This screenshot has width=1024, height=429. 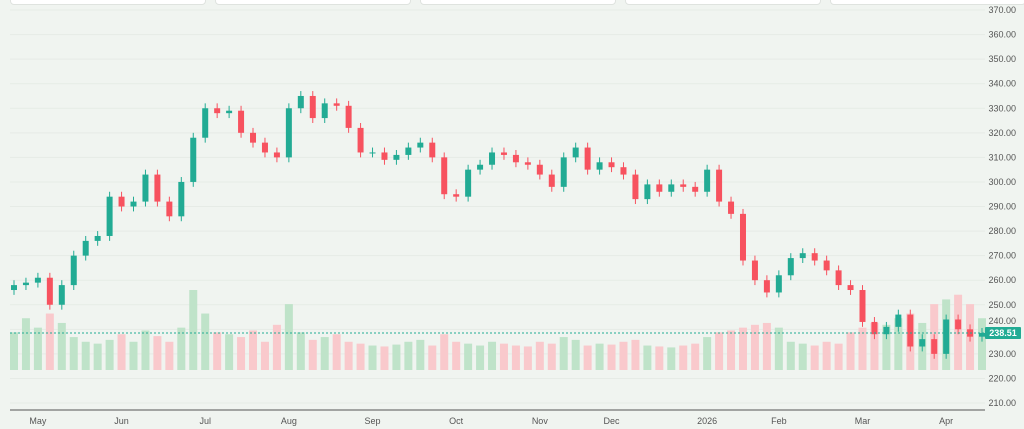 What do you see at coordinates (1002, 378) in the screenshot?
I see `y-tick-label: 220.00` at bounding box center [1002, 378].